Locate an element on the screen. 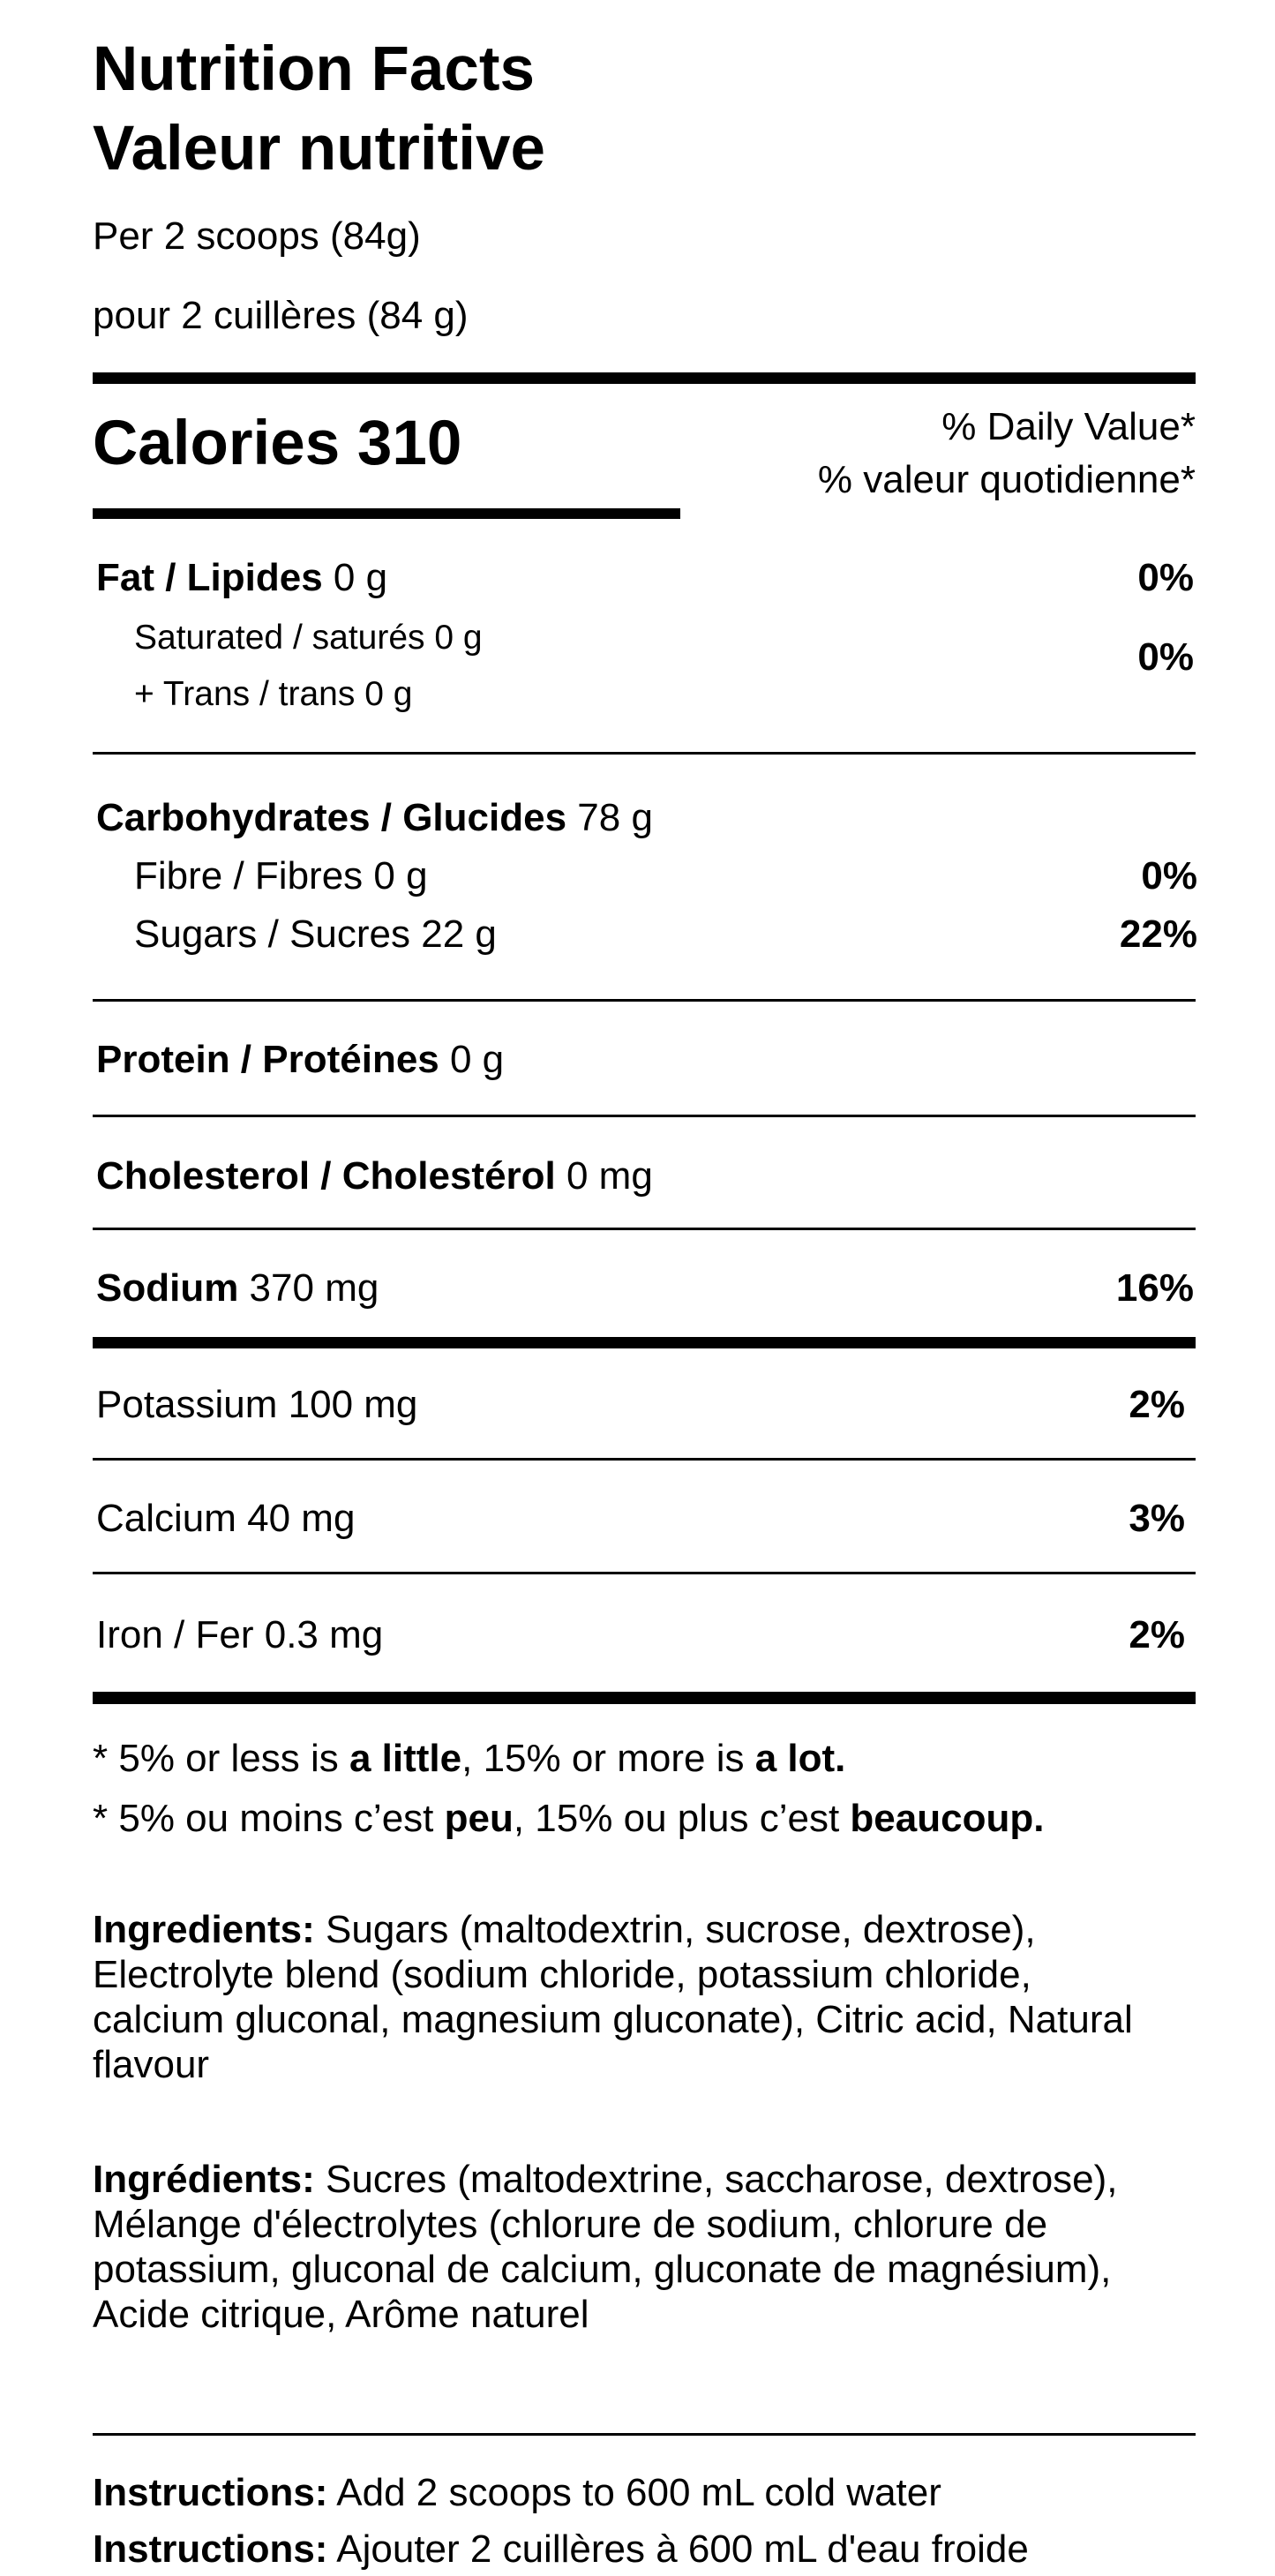 This screenshot has width=1275, height=2576. saturated-trans-dv: 0% is located at coordinates (1165, 657).